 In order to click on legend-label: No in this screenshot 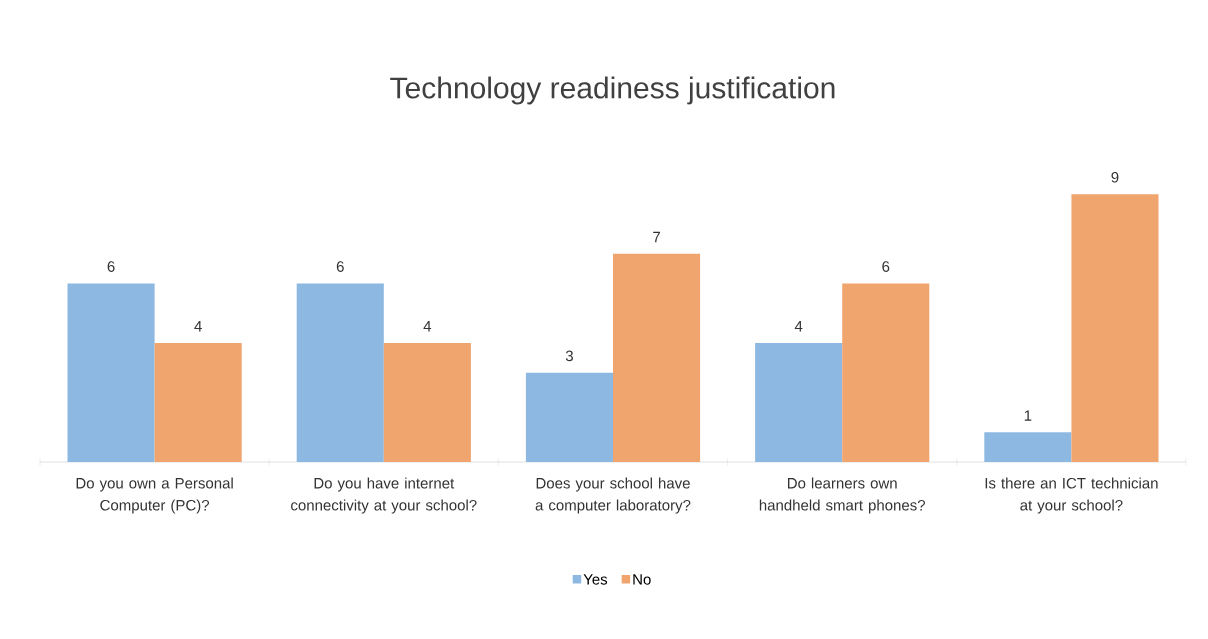, I will do `click(642, 579)`.